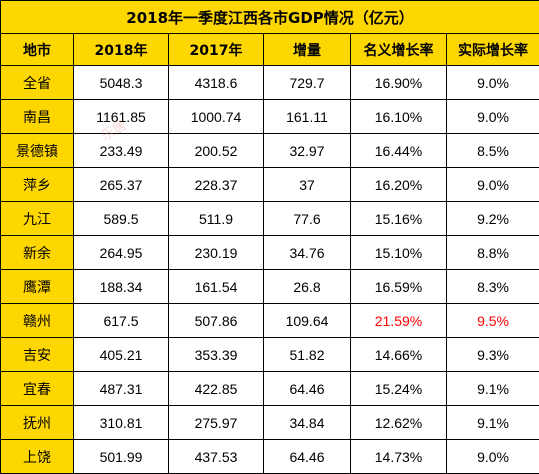  Describe the element at coordinates (121, 219) in the screenshot. I see `cell-val-2018: 589.5` at that location.